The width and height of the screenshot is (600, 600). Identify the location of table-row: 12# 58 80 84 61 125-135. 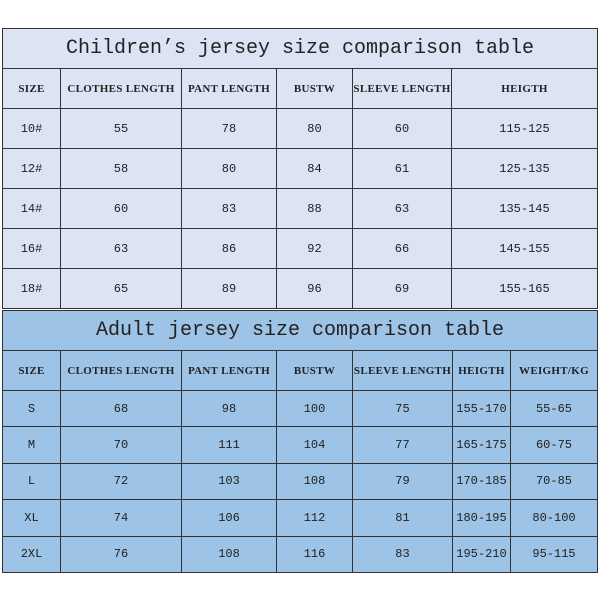
(300, 168).